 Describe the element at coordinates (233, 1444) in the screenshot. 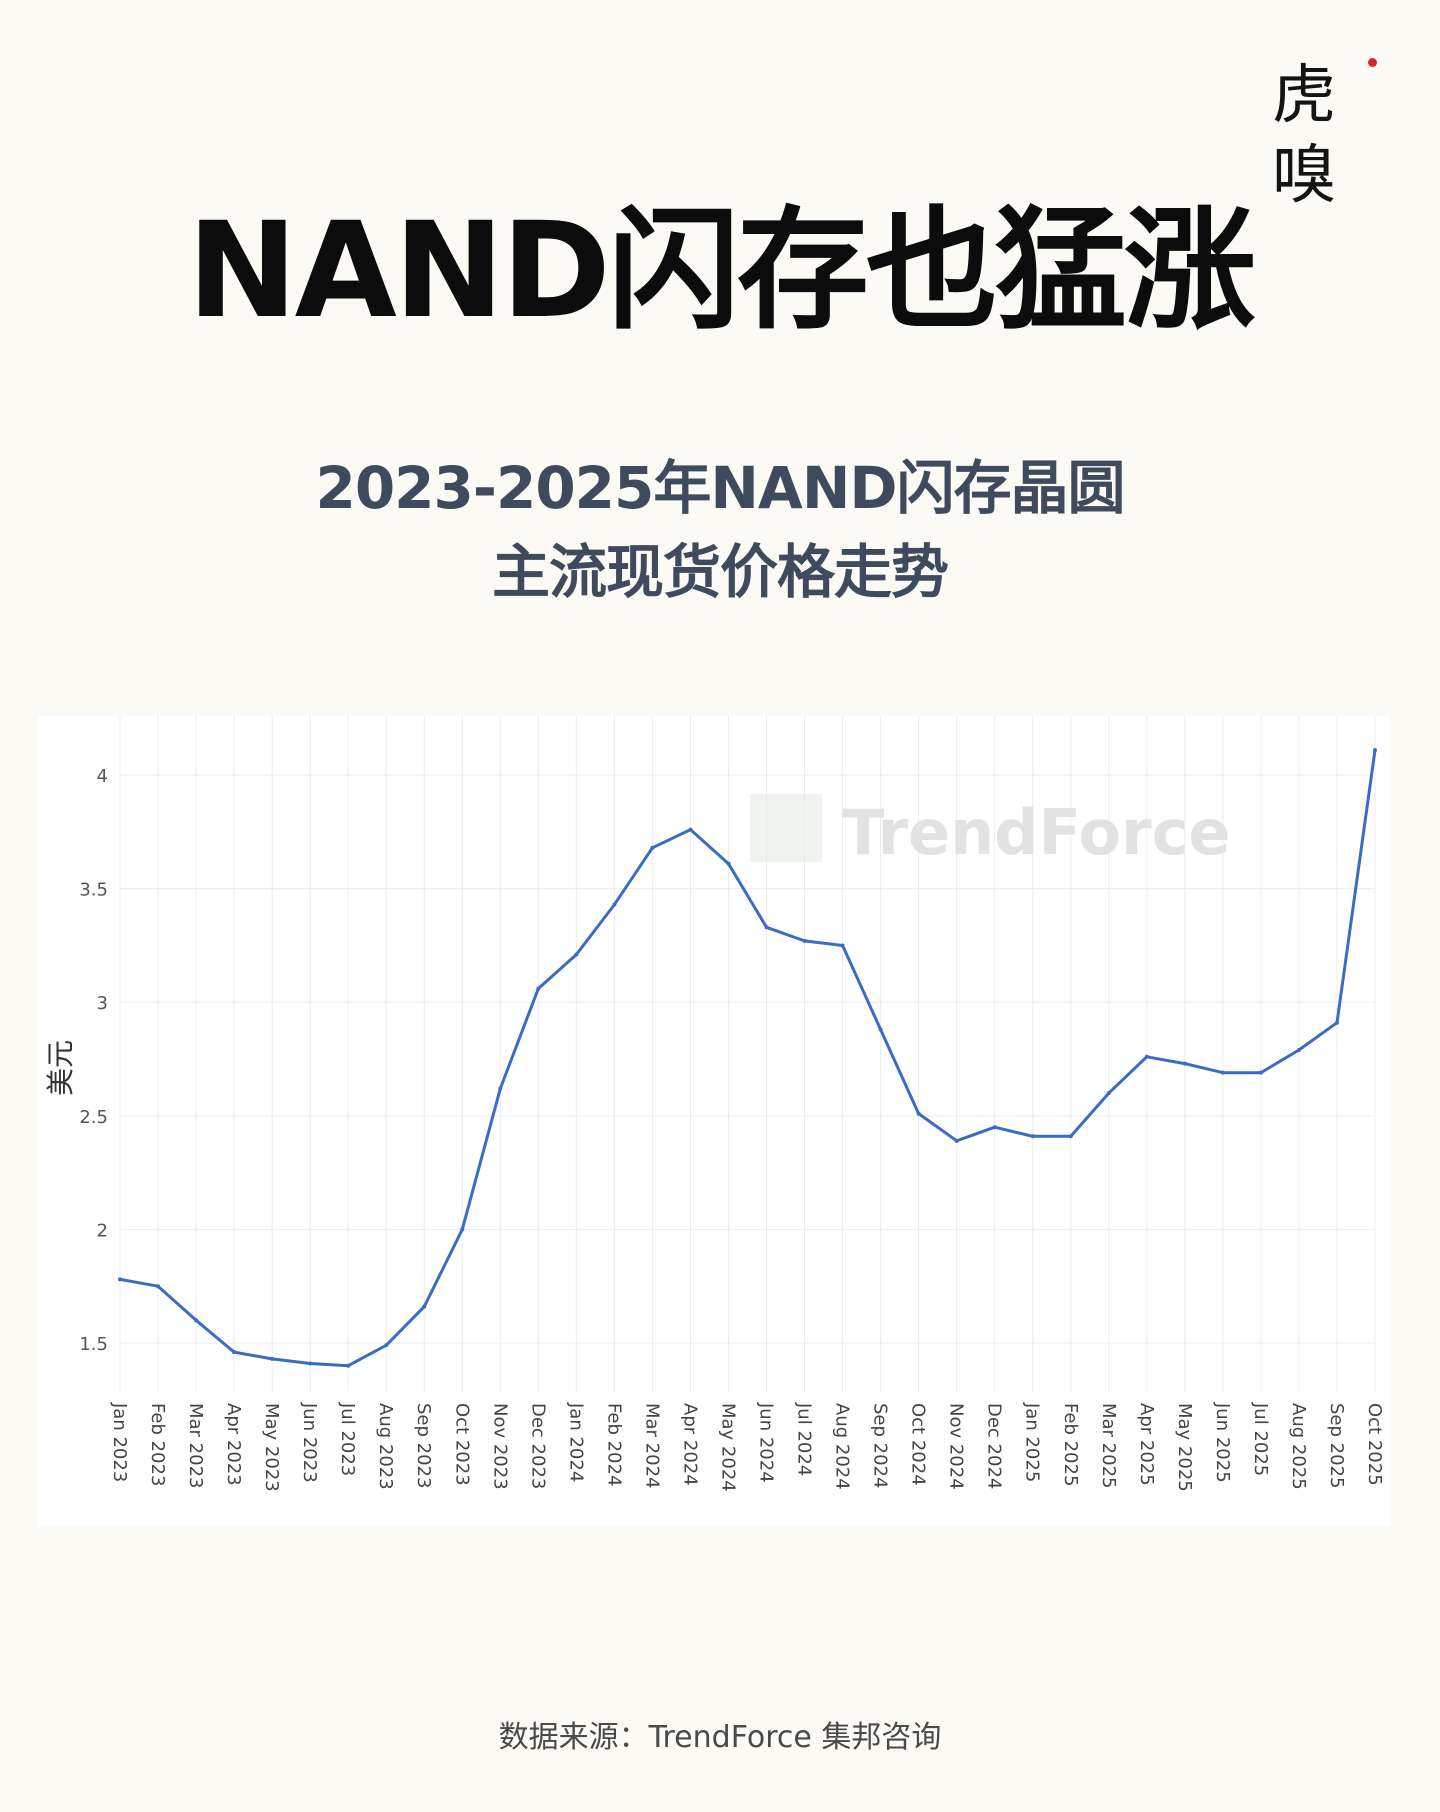

I see `x-tick-label: Apr 2023` at that location.